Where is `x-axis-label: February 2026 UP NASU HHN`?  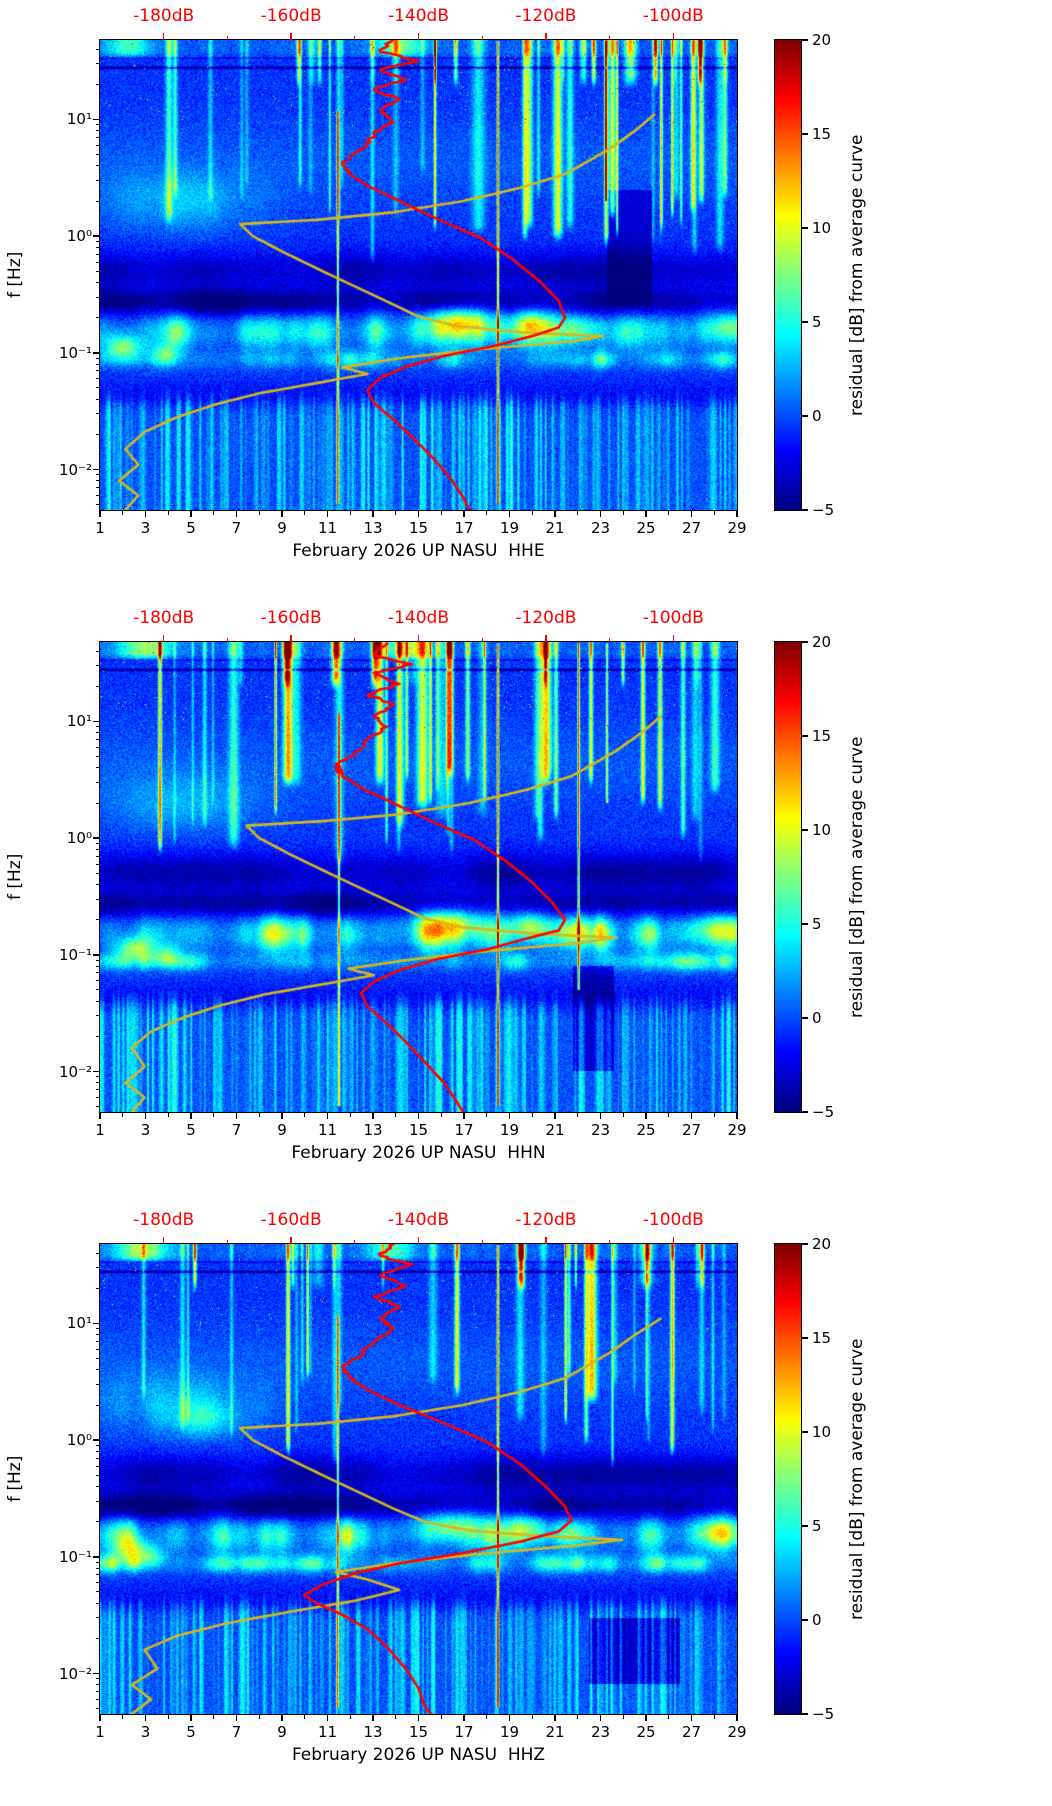
x-axis-label: February 2026 UP NASU HHN is located at coordinates (418, 1153).